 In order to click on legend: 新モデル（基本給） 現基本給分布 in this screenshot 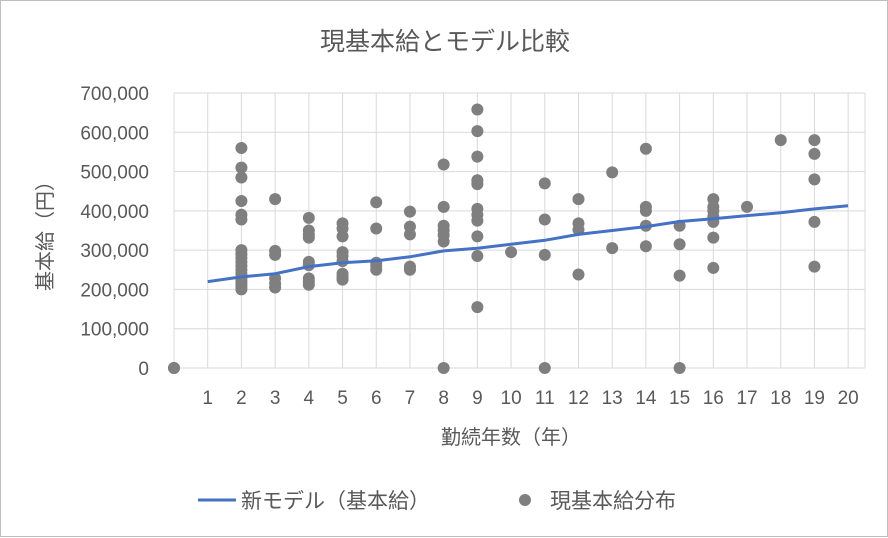, I will do `click(437, 501)`.